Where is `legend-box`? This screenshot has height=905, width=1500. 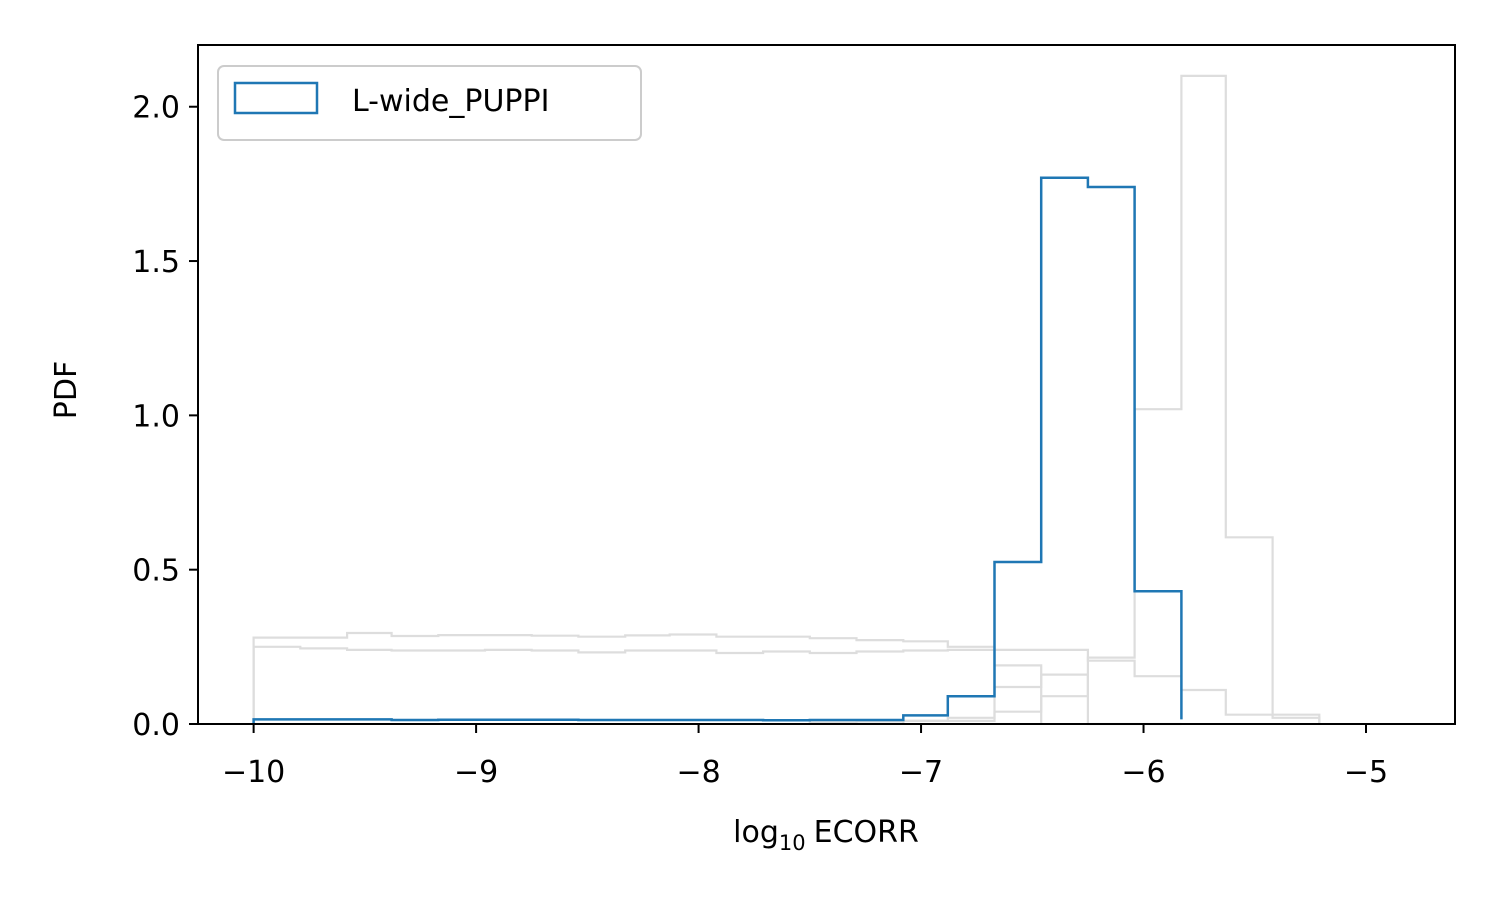
legend-box is located at coordinates (429, 103).